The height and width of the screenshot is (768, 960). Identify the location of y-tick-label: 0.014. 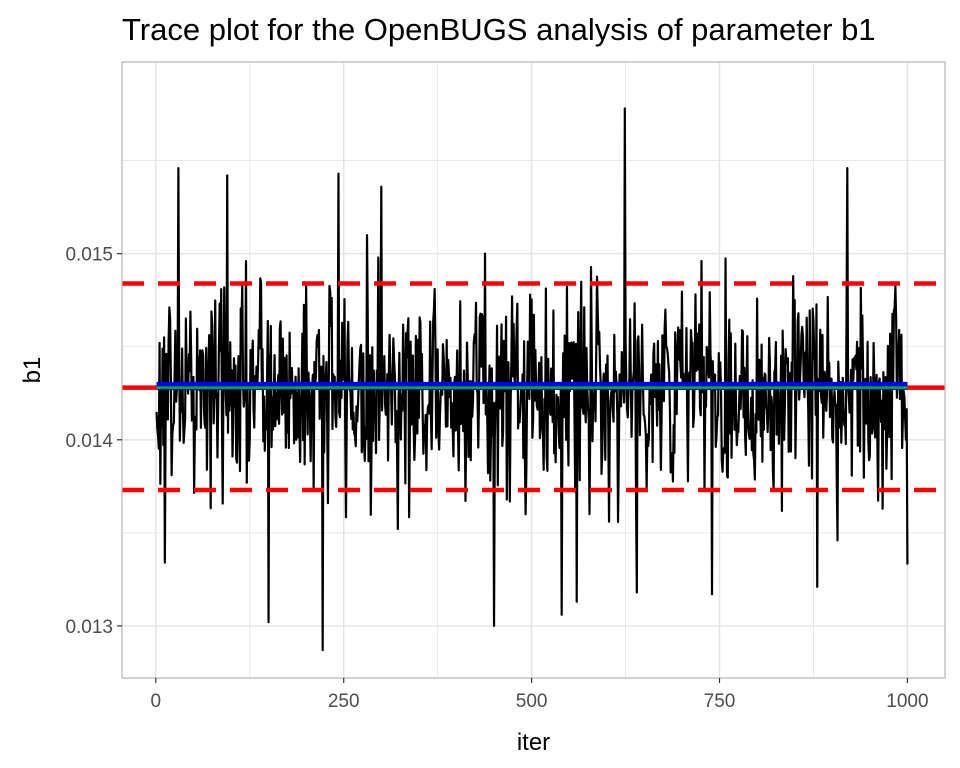
(89, 441).